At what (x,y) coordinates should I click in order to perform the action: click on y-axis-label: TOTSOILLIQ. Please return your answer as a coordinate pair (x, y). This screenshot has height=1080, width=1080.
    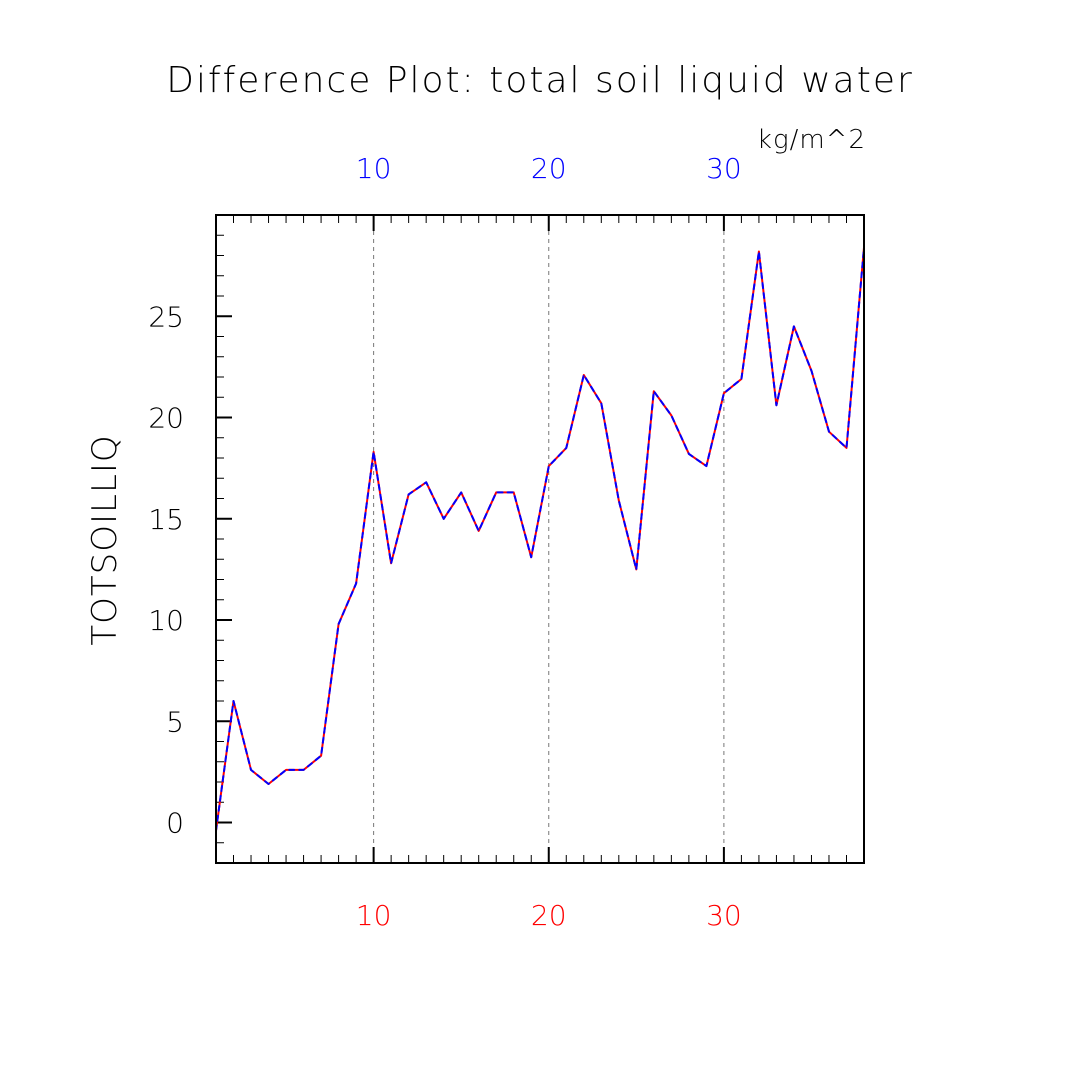
    Looking at the image, I should click on (105, 539).